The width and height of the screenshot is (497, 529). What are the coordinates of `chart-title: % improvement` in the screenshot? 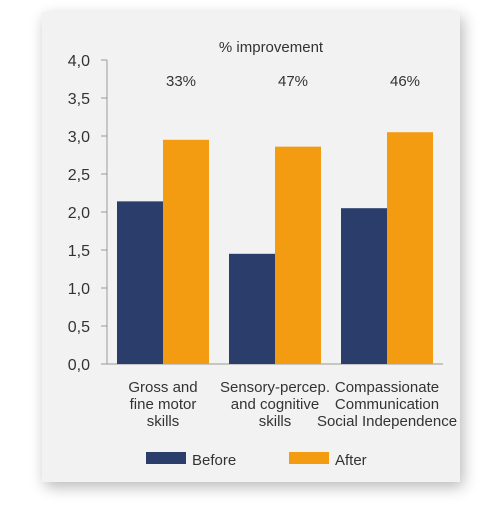 It's located at (271, 47).